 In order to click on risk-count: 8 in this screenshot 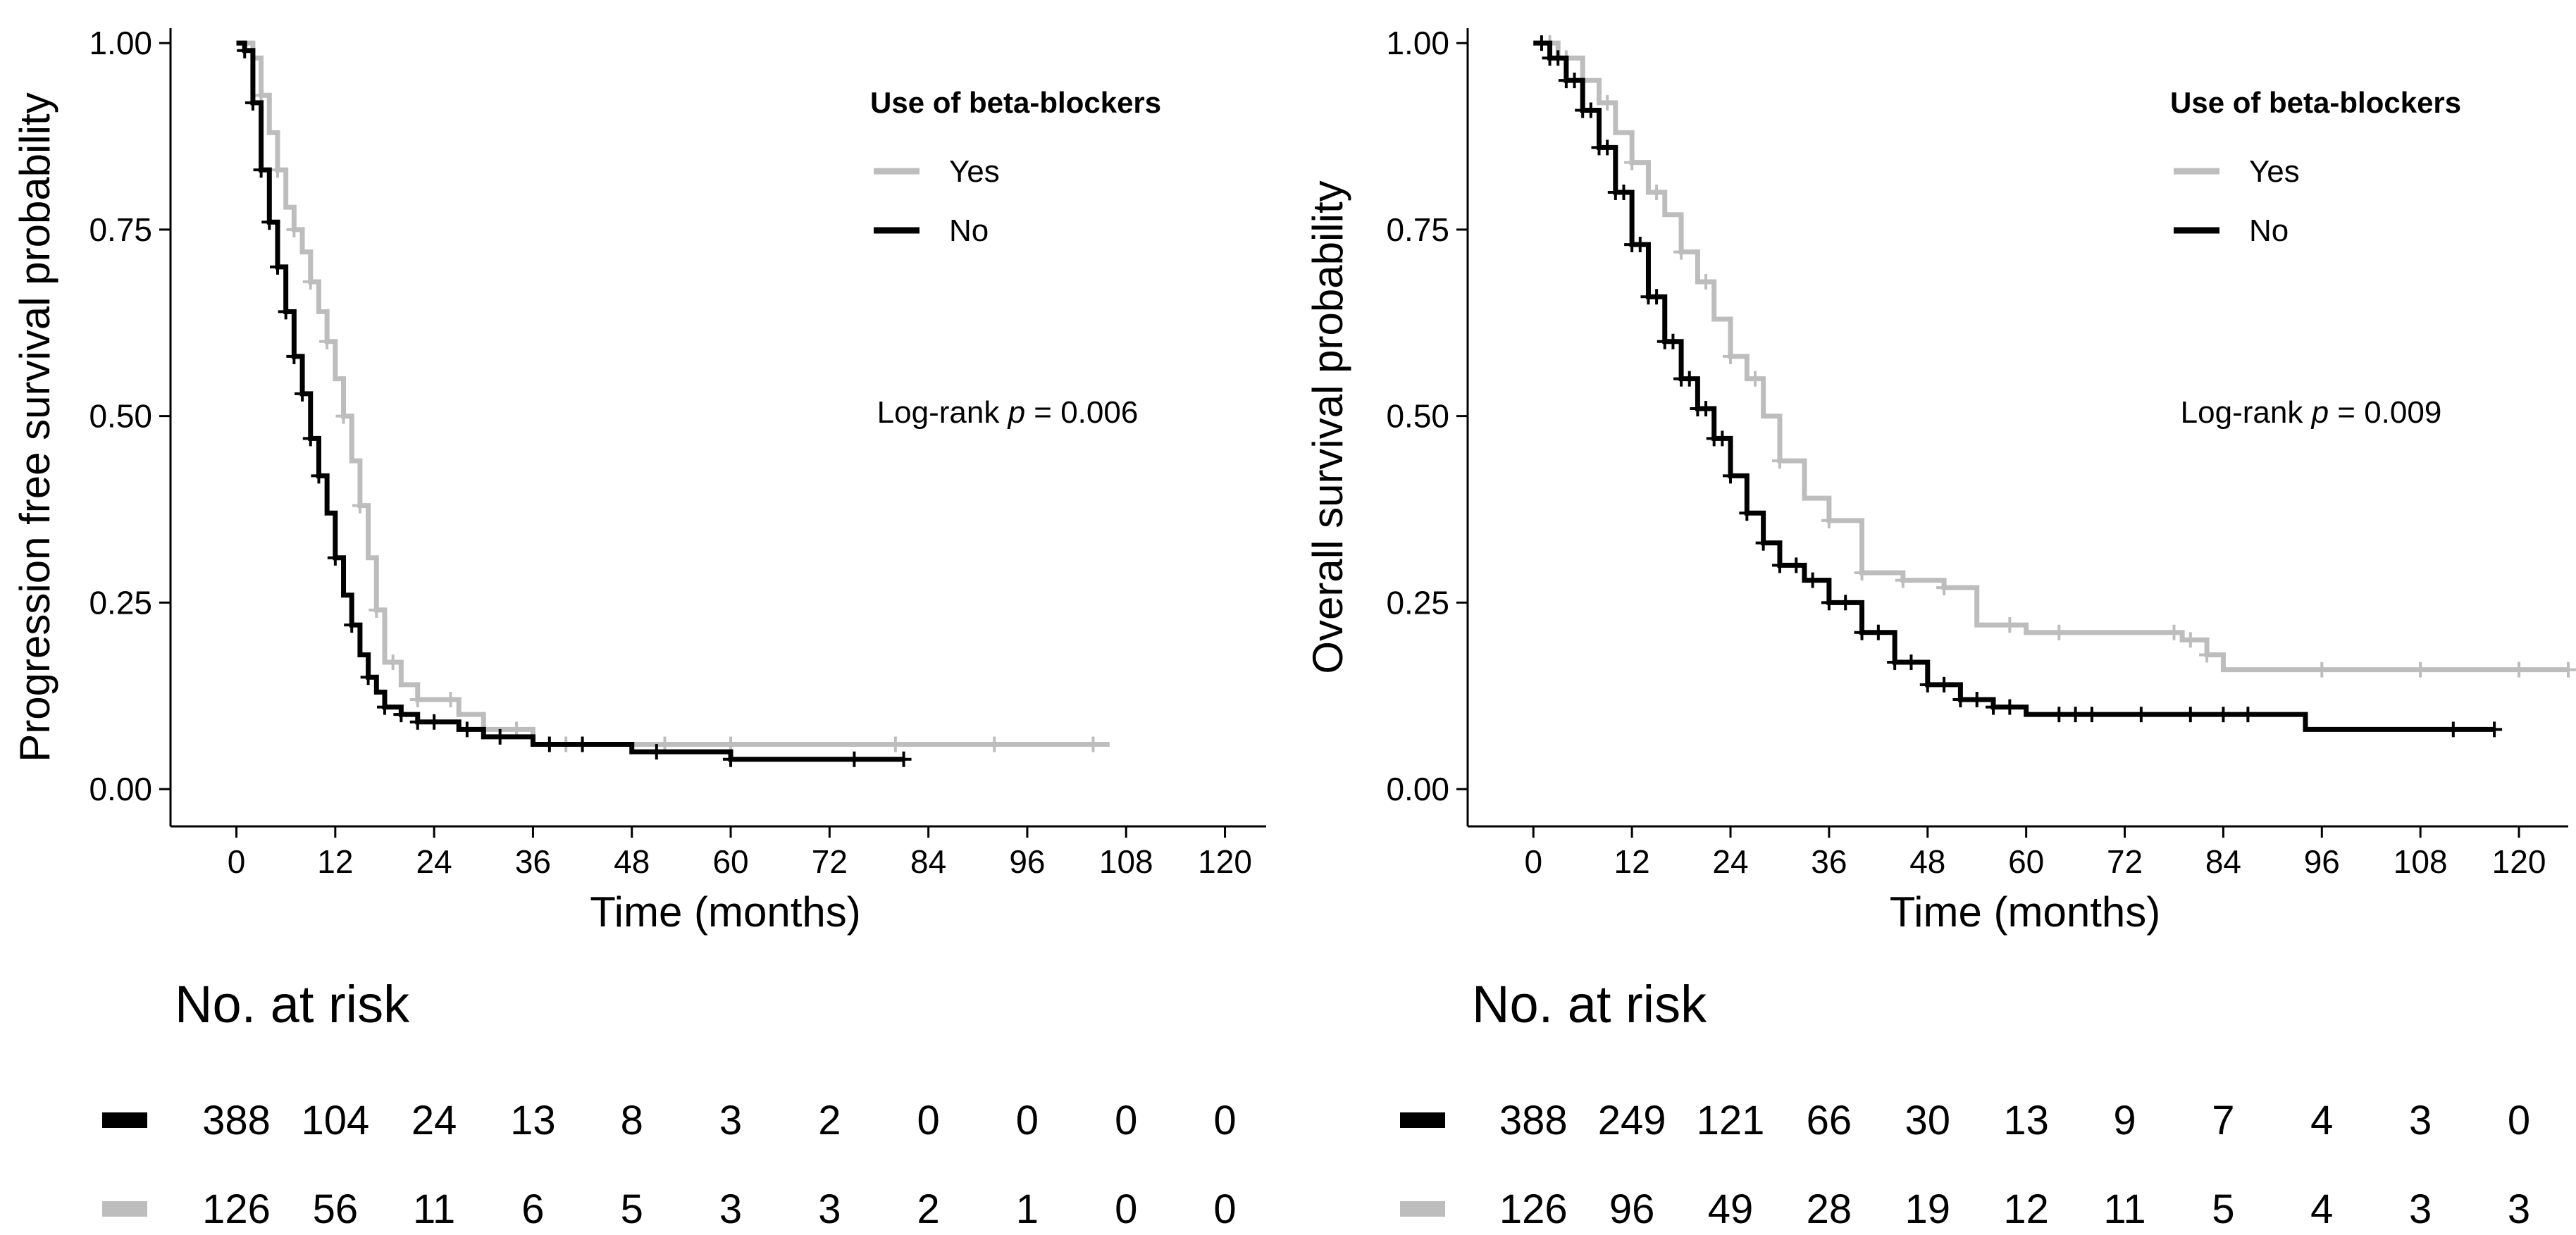, I will do `click(632, 1120)`.